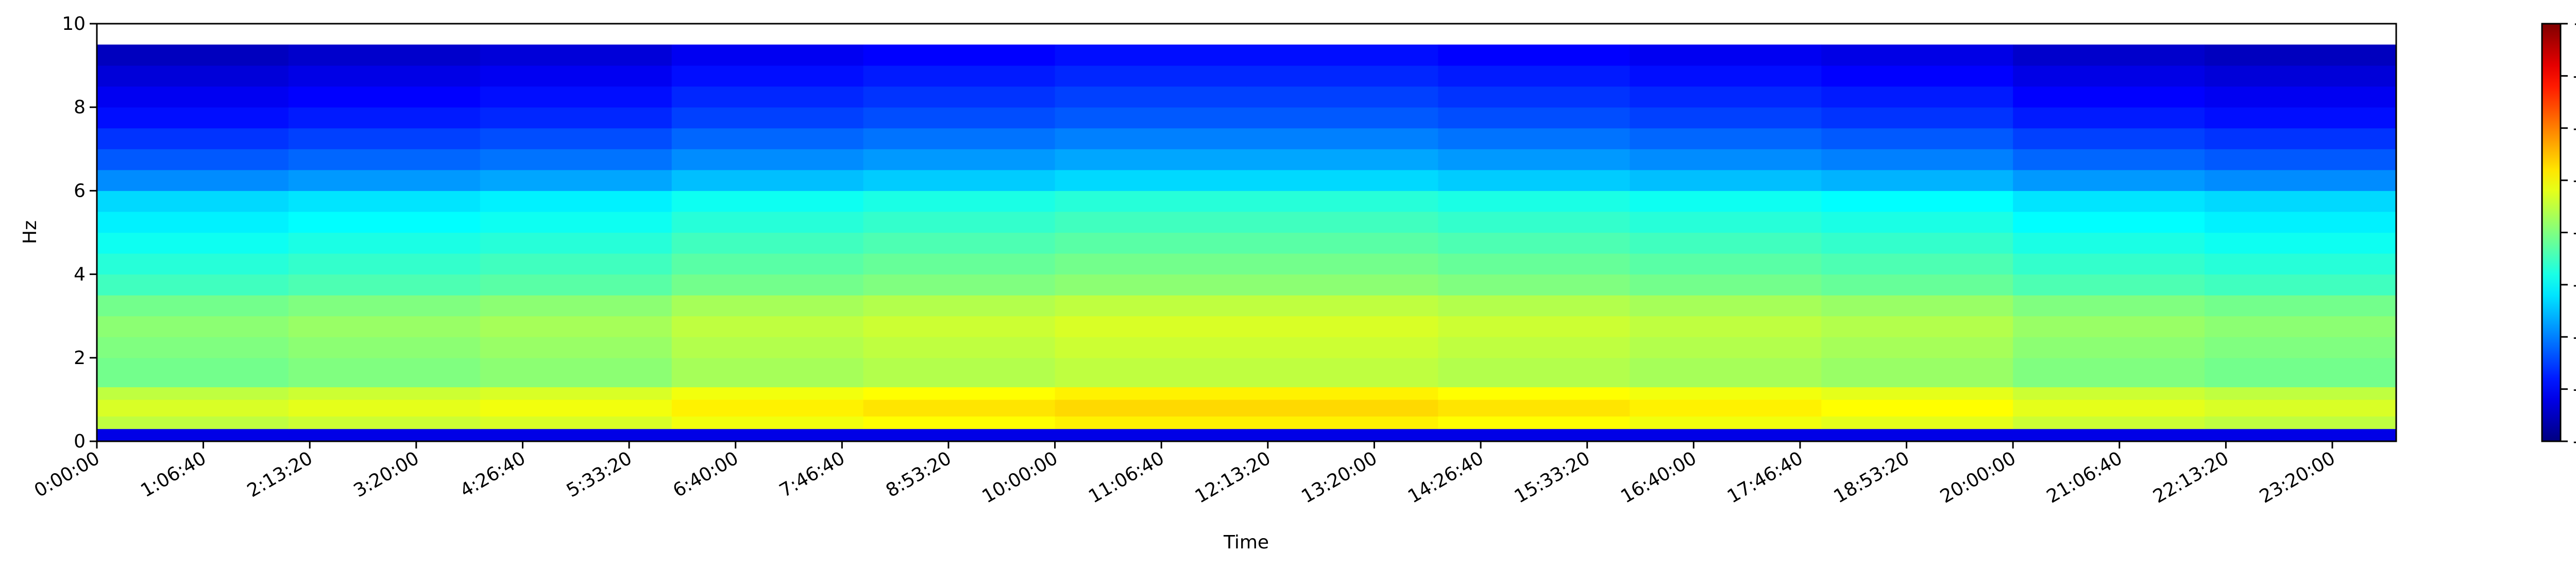 The width and height of the screenshot is (2576, 569). Describe the element at coordinates (1246, 542) in the screenshot. I see `x-axis-label: Time` at that location.